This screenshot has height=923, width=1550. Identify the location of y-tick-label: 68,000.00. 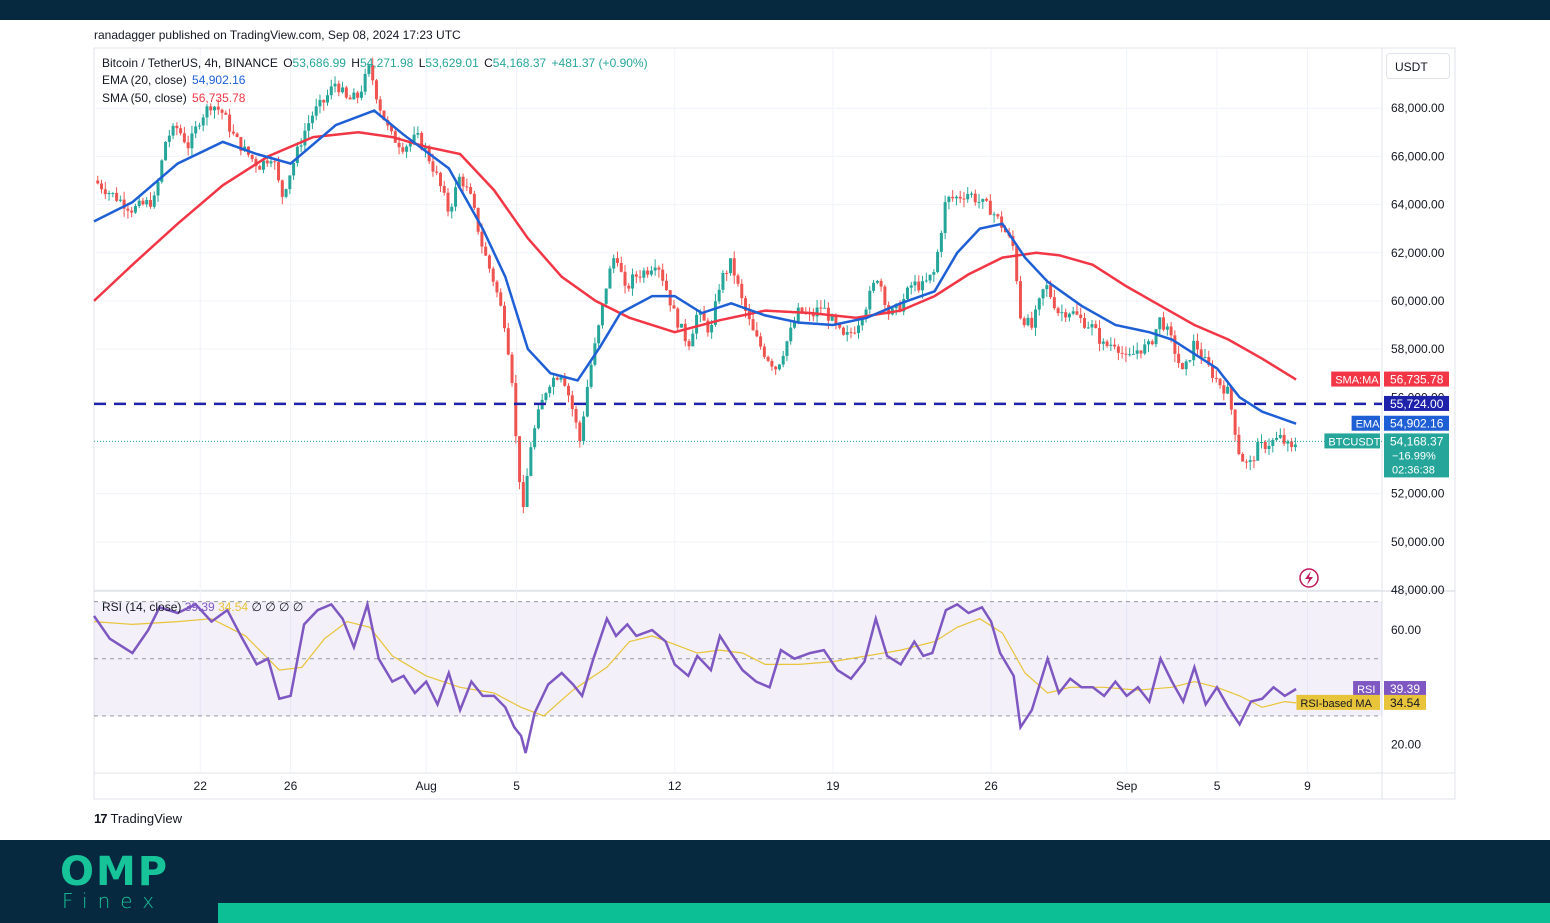
(1418, 108).